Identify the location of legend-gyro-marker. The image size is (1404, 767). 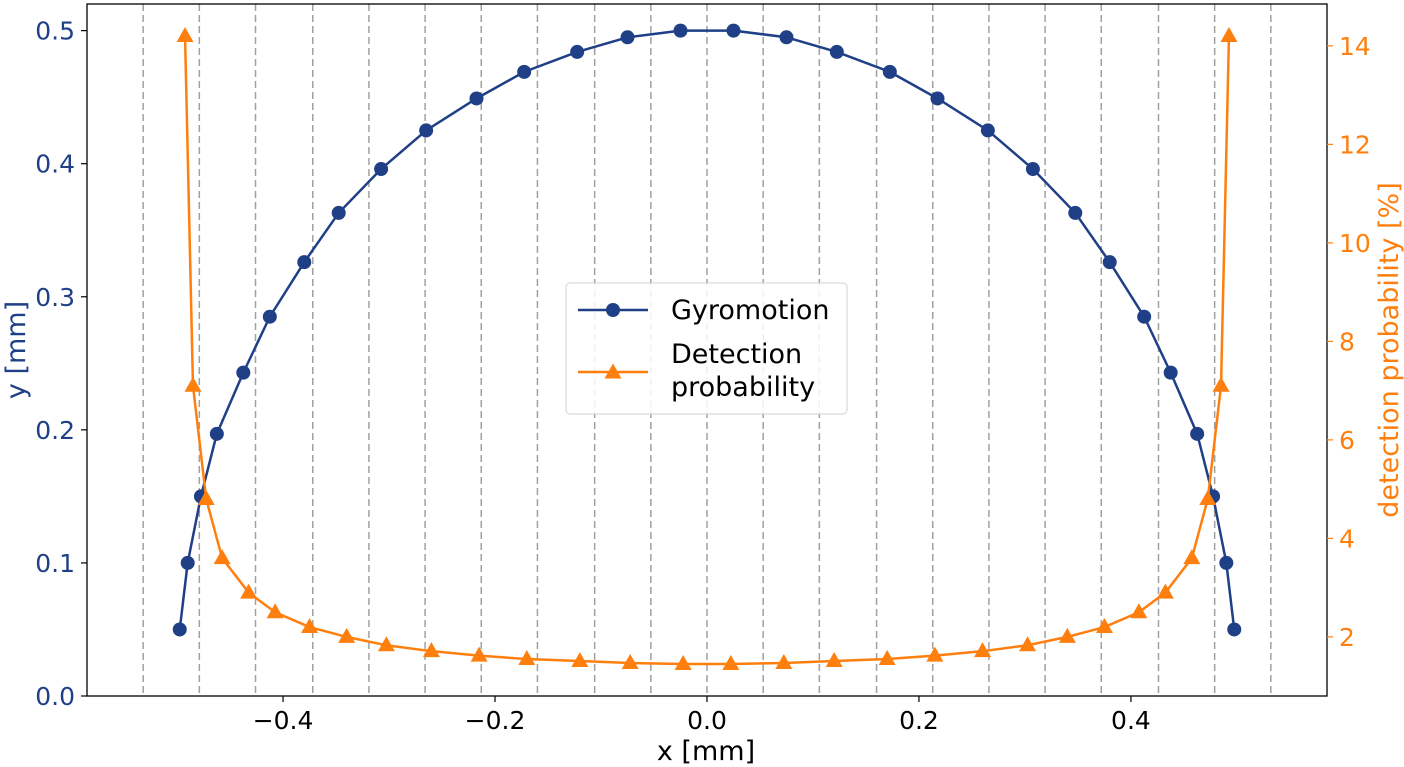
(613, 310).